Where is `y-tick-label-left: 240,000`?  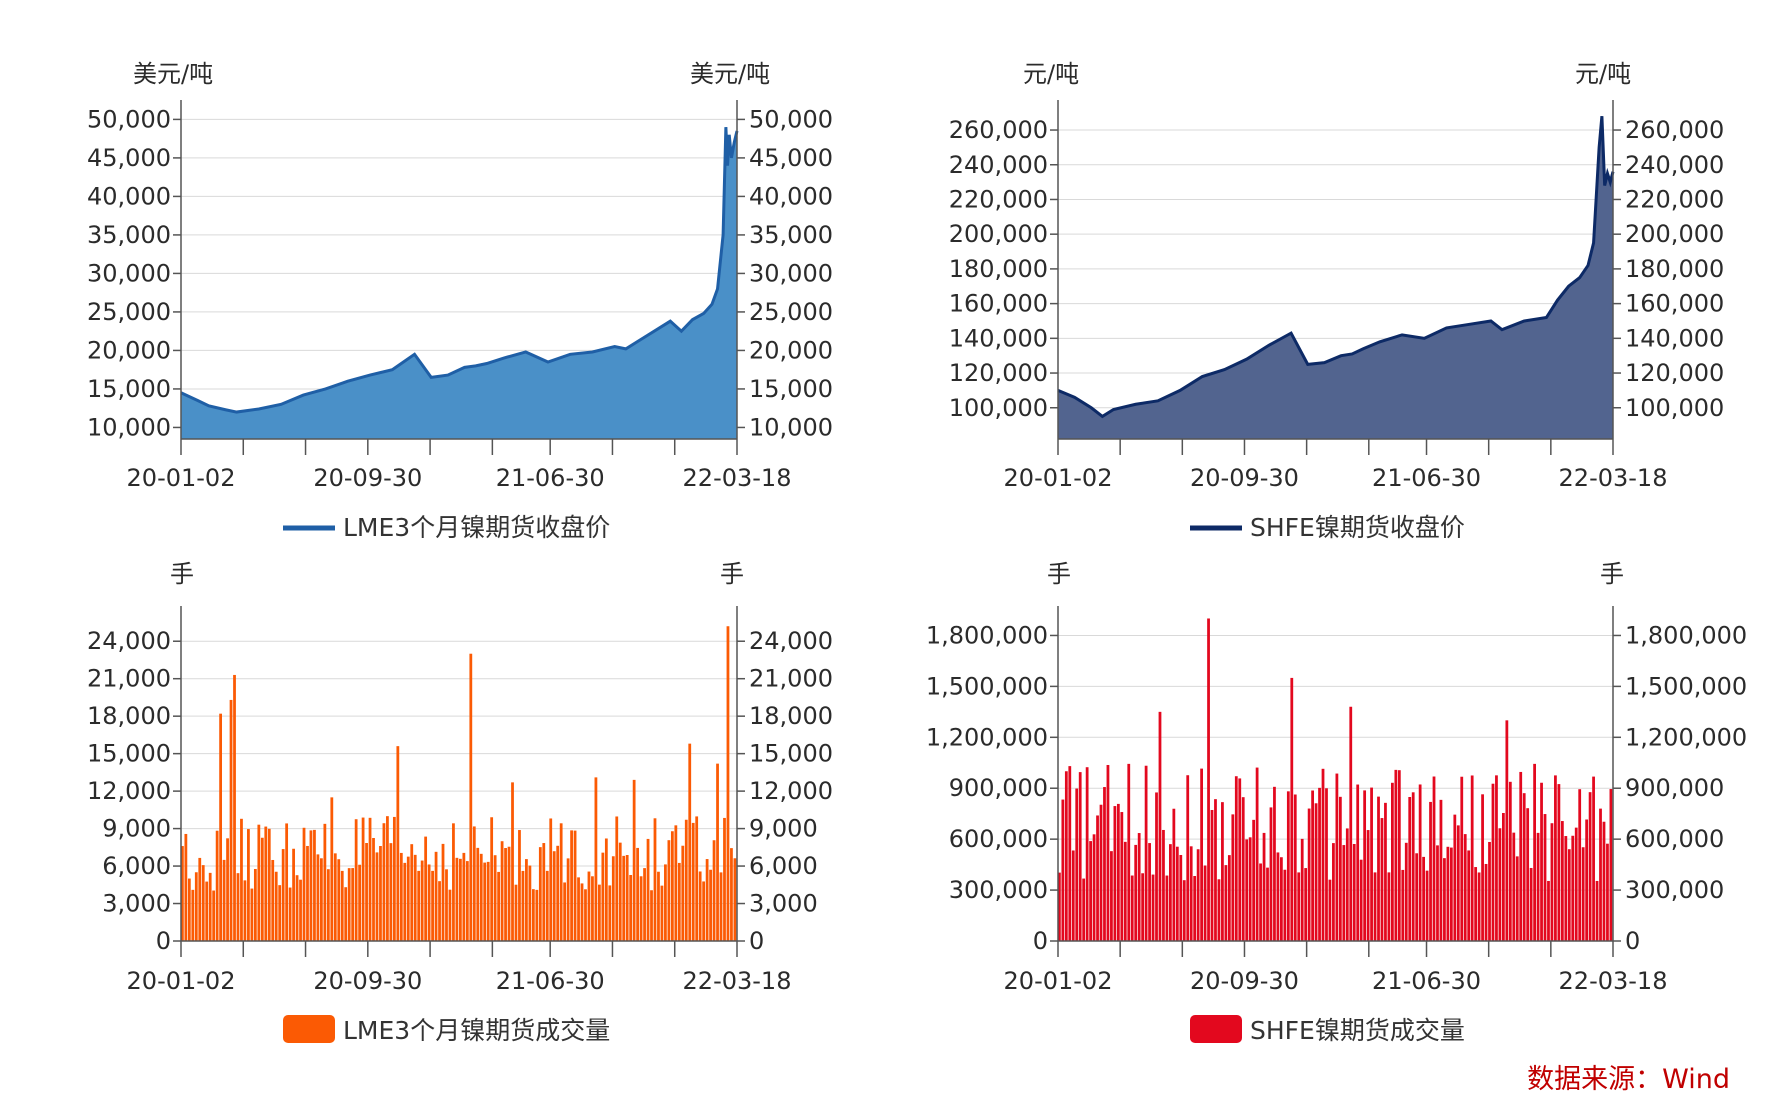 y-tick-label-left: 240,000 is located at coordinates (998, 165).